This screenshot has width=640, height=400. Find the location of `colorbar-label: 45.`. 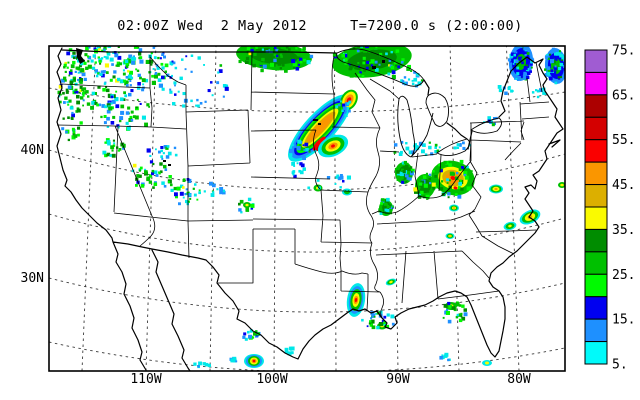

colorbar-label: 45. is located at coordinates (623, 185).